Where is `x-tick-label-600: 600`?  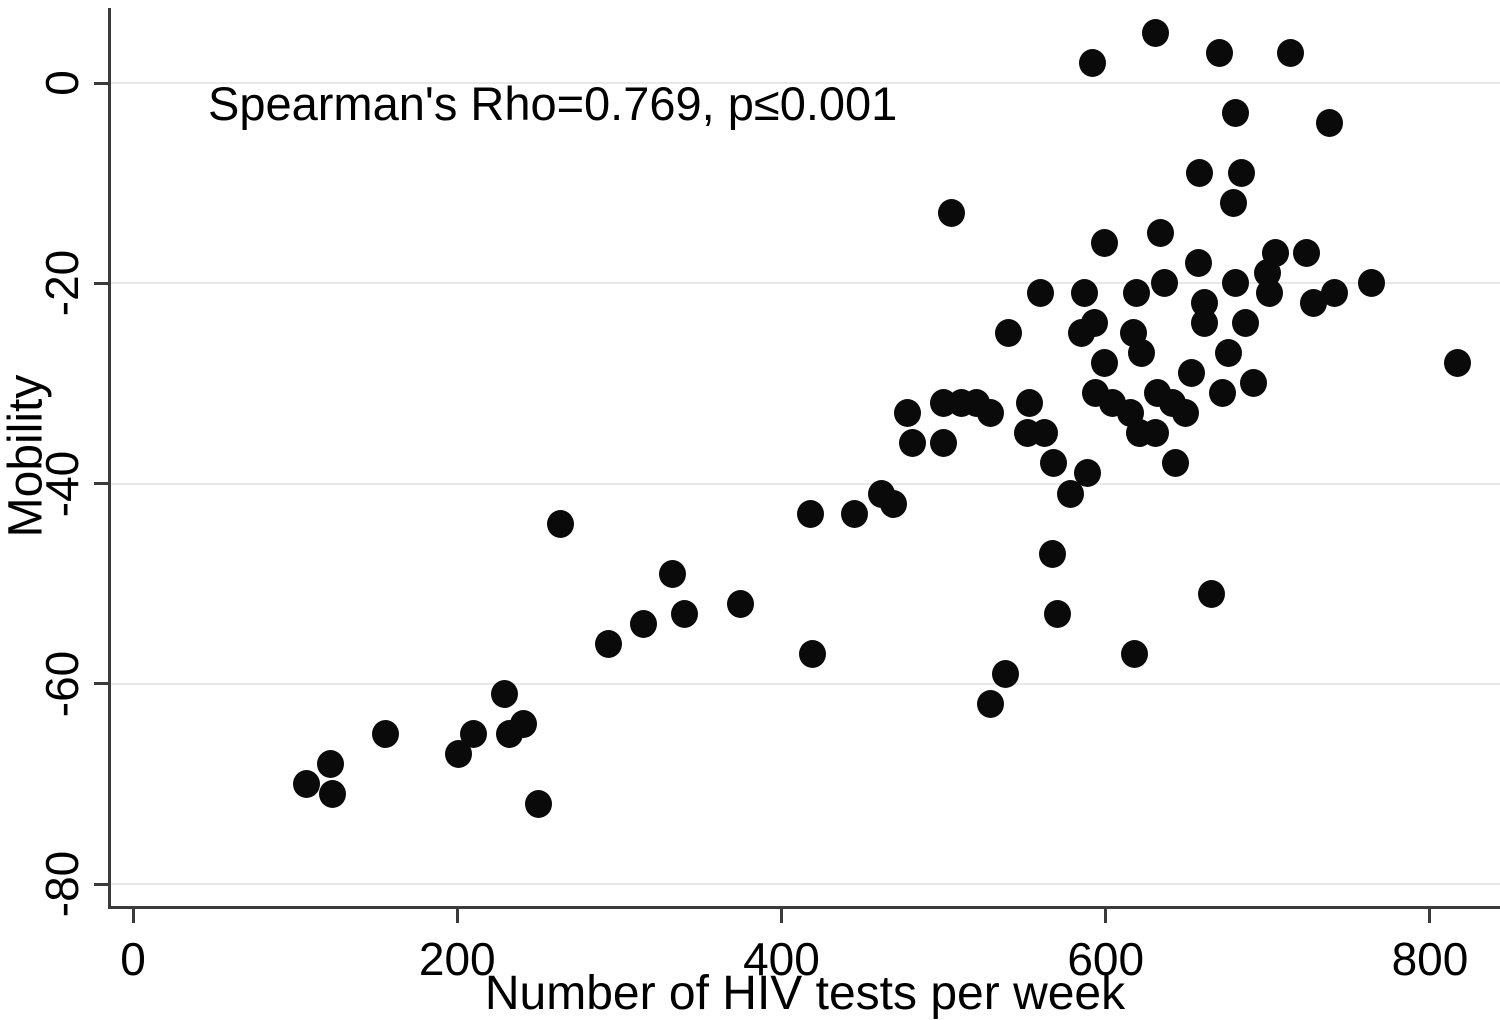
x-tick-label-600: 600 is located at coordinates (1106, 959).